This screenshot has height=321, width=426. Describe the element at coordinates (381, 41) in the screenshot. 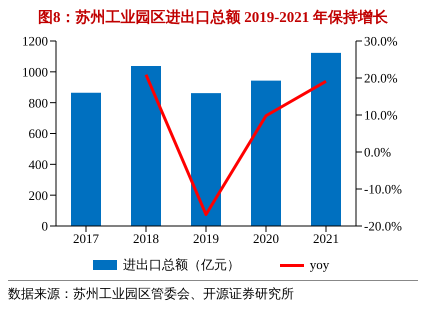

I see `y2-tick-label: 30.0%` at that location.